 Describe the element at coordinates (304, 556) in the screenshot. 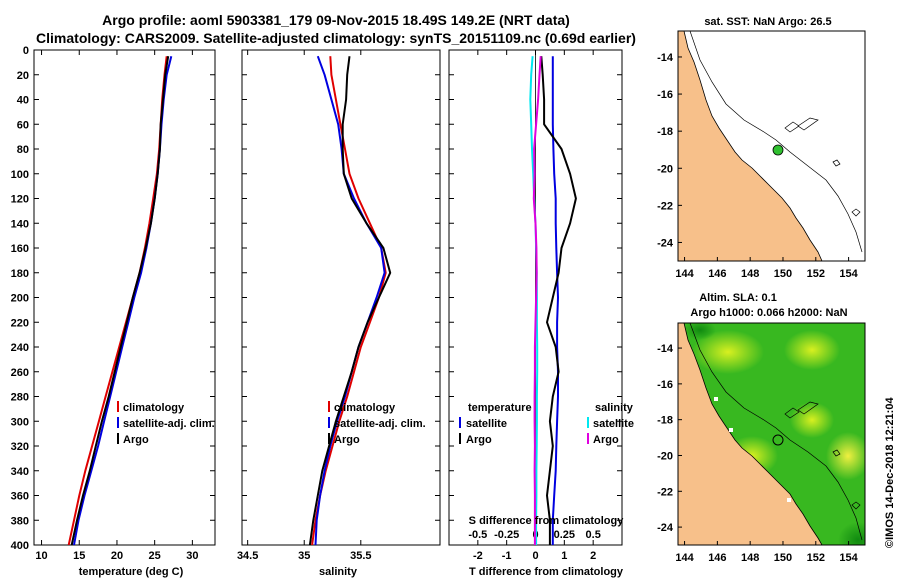

I see `x-tick-label: 35` at that location.